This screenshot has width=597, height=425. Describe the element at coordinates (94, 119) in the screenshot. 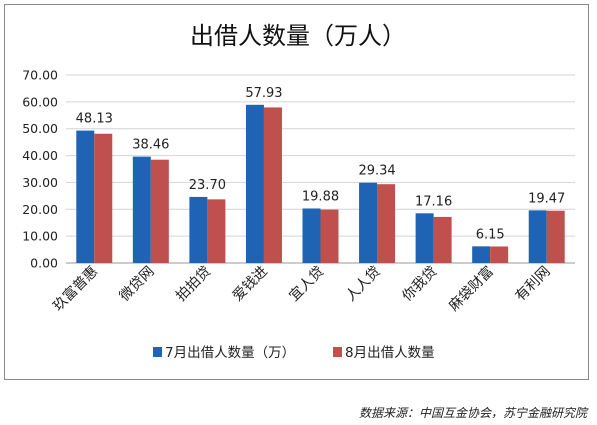

I see `data-label: 48.13` at that location.